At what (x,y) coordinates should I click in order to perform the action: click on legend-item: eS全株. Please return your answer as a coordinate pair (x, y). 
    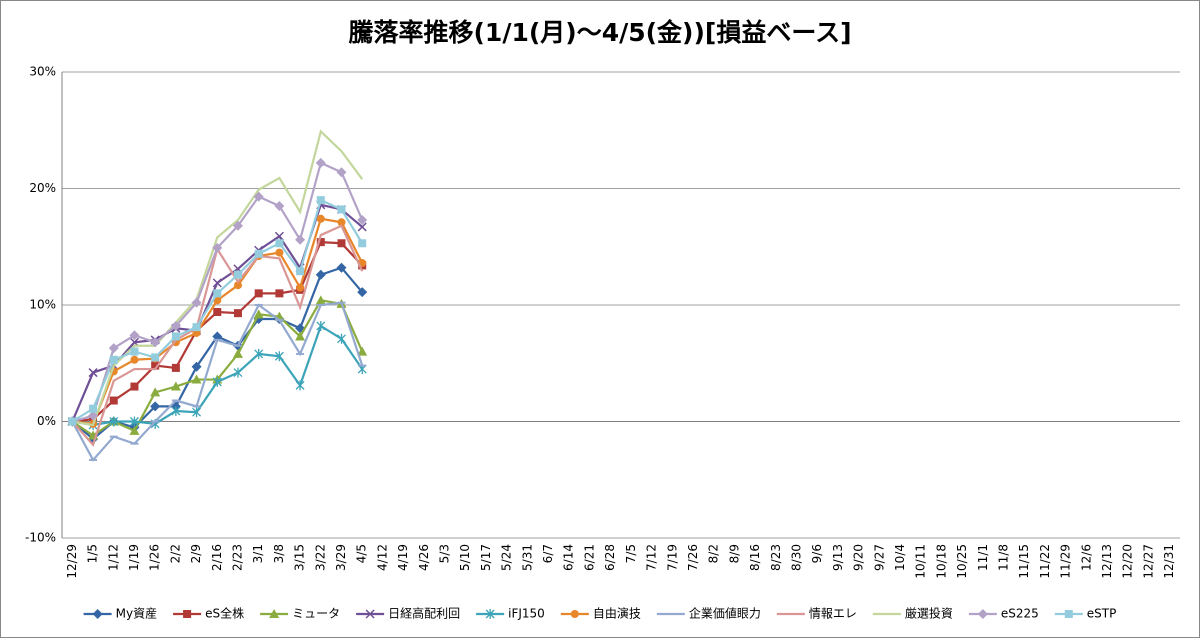
    Looking at the image, I should click on (208, 613).